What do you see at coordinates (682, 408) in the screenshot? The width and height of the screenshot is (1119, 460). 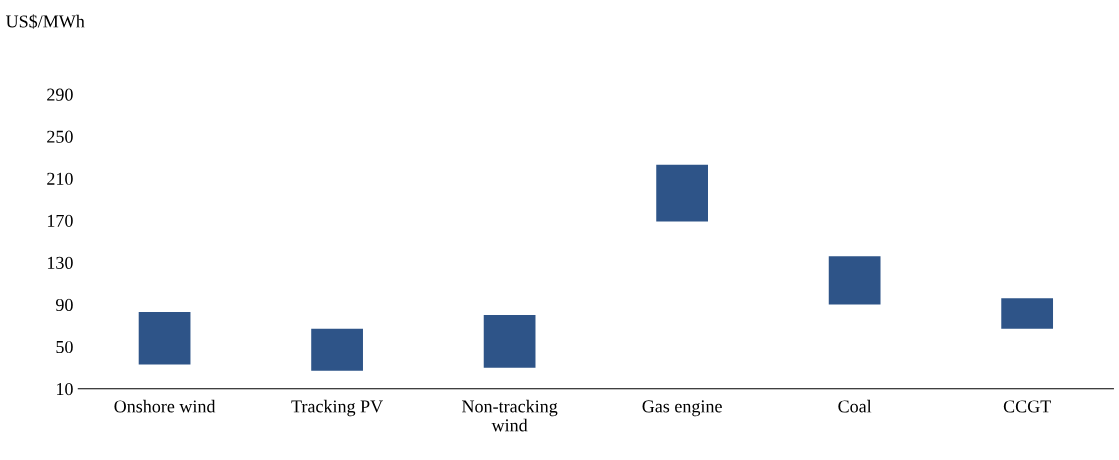 I see `x-tick-label: Gas engine` at bounding box center [682, 408].